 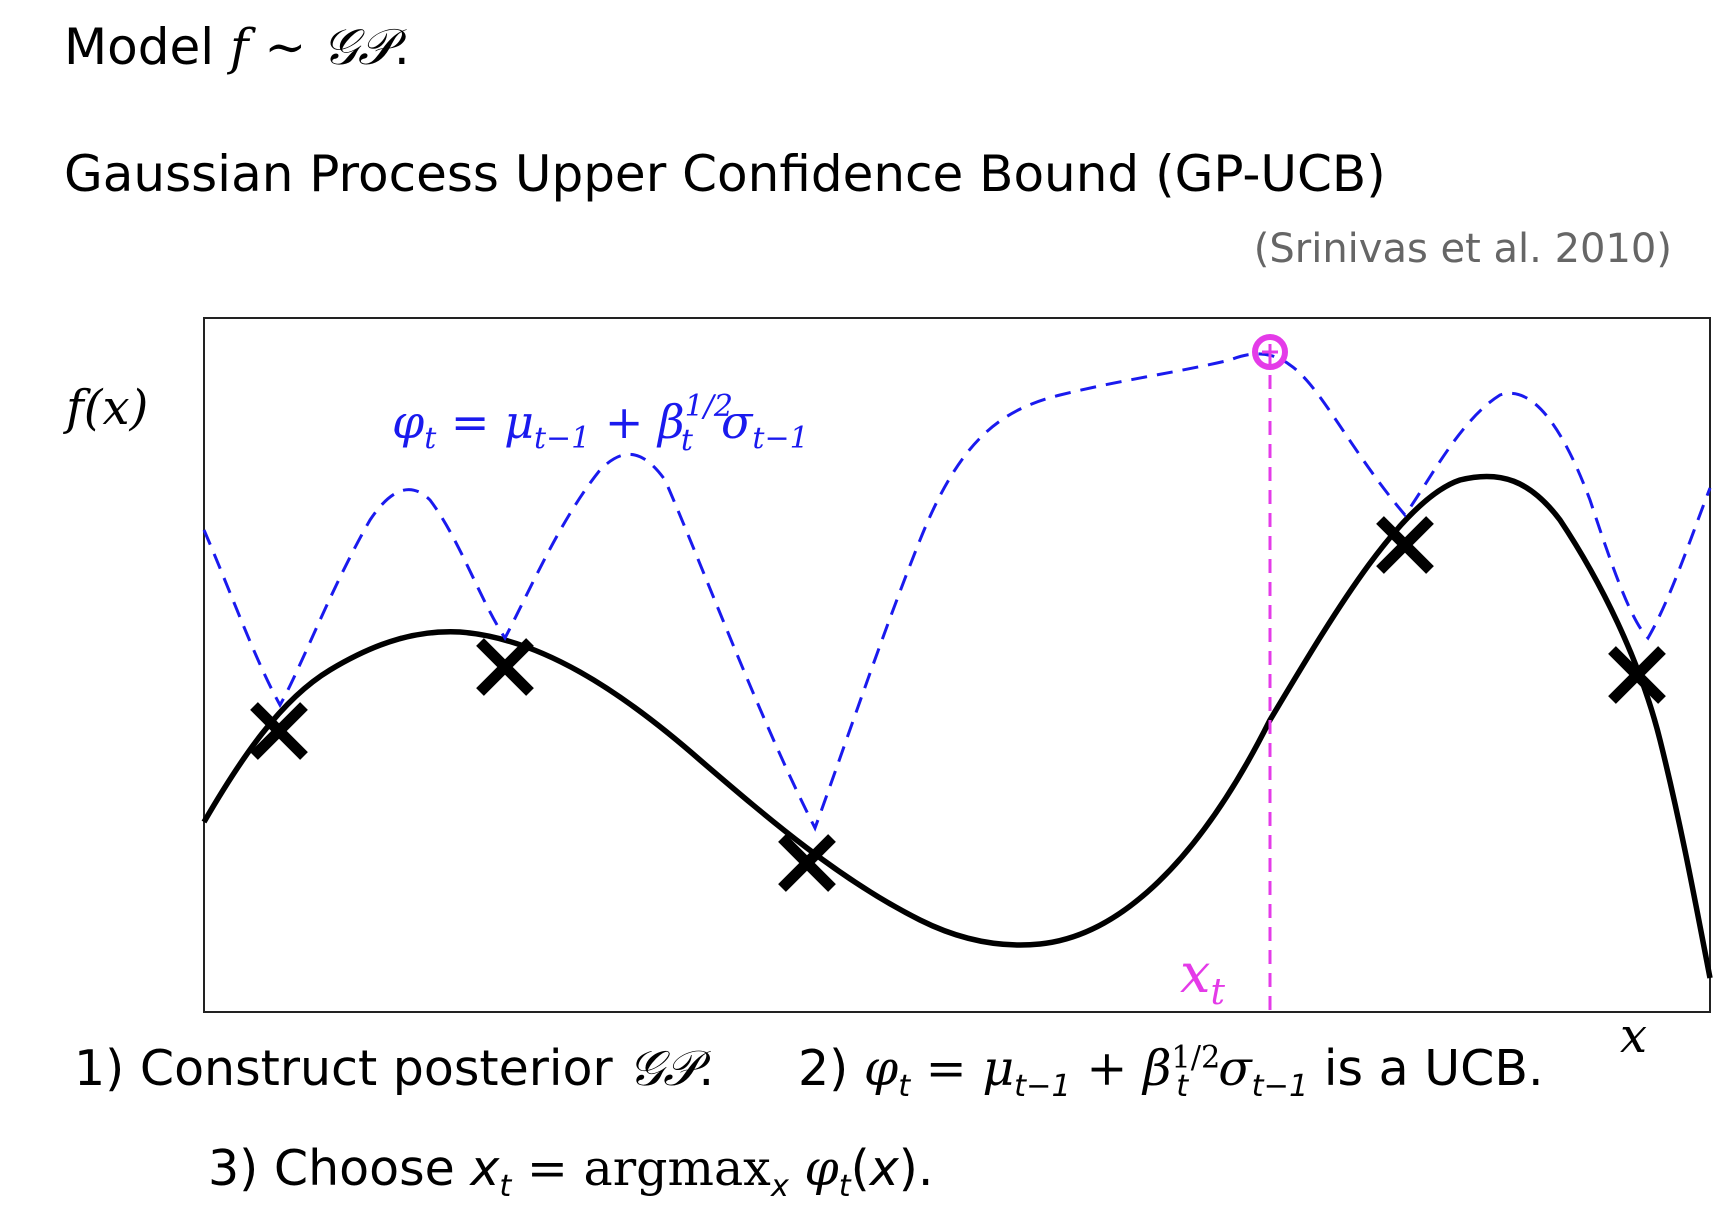 What do you see at coordinates (600, 423) in the screenshot?
I see `acquisition-label: φt = μt−1 + β1/2 t σt−1` at bounding box center [600, 423].